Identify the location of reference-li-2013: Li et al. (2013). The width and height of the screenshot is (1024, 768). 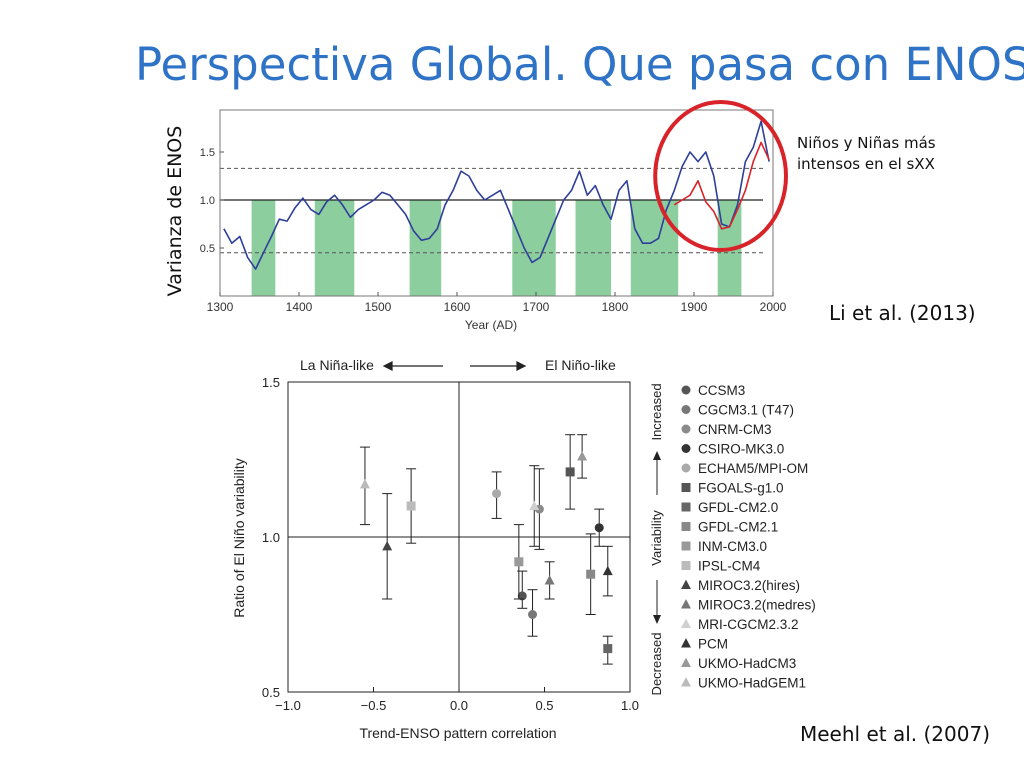
(902, 313).